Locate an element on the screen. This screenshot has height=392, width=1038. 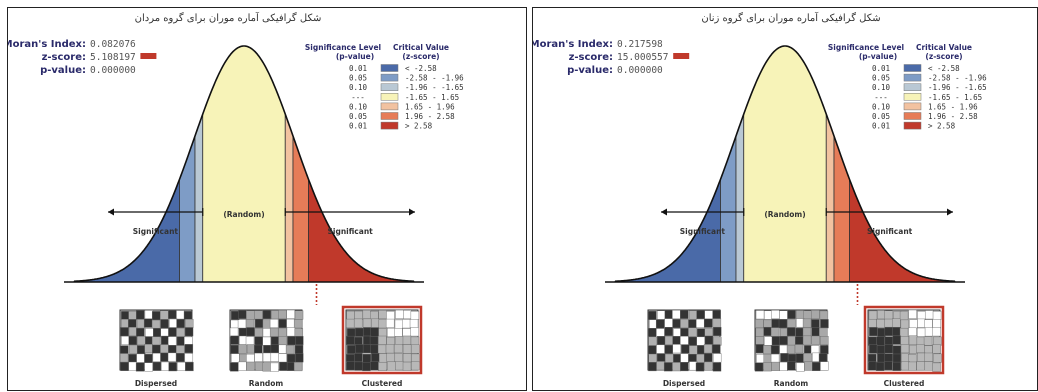
arrowhead-right is located at coordinates (950, 212).